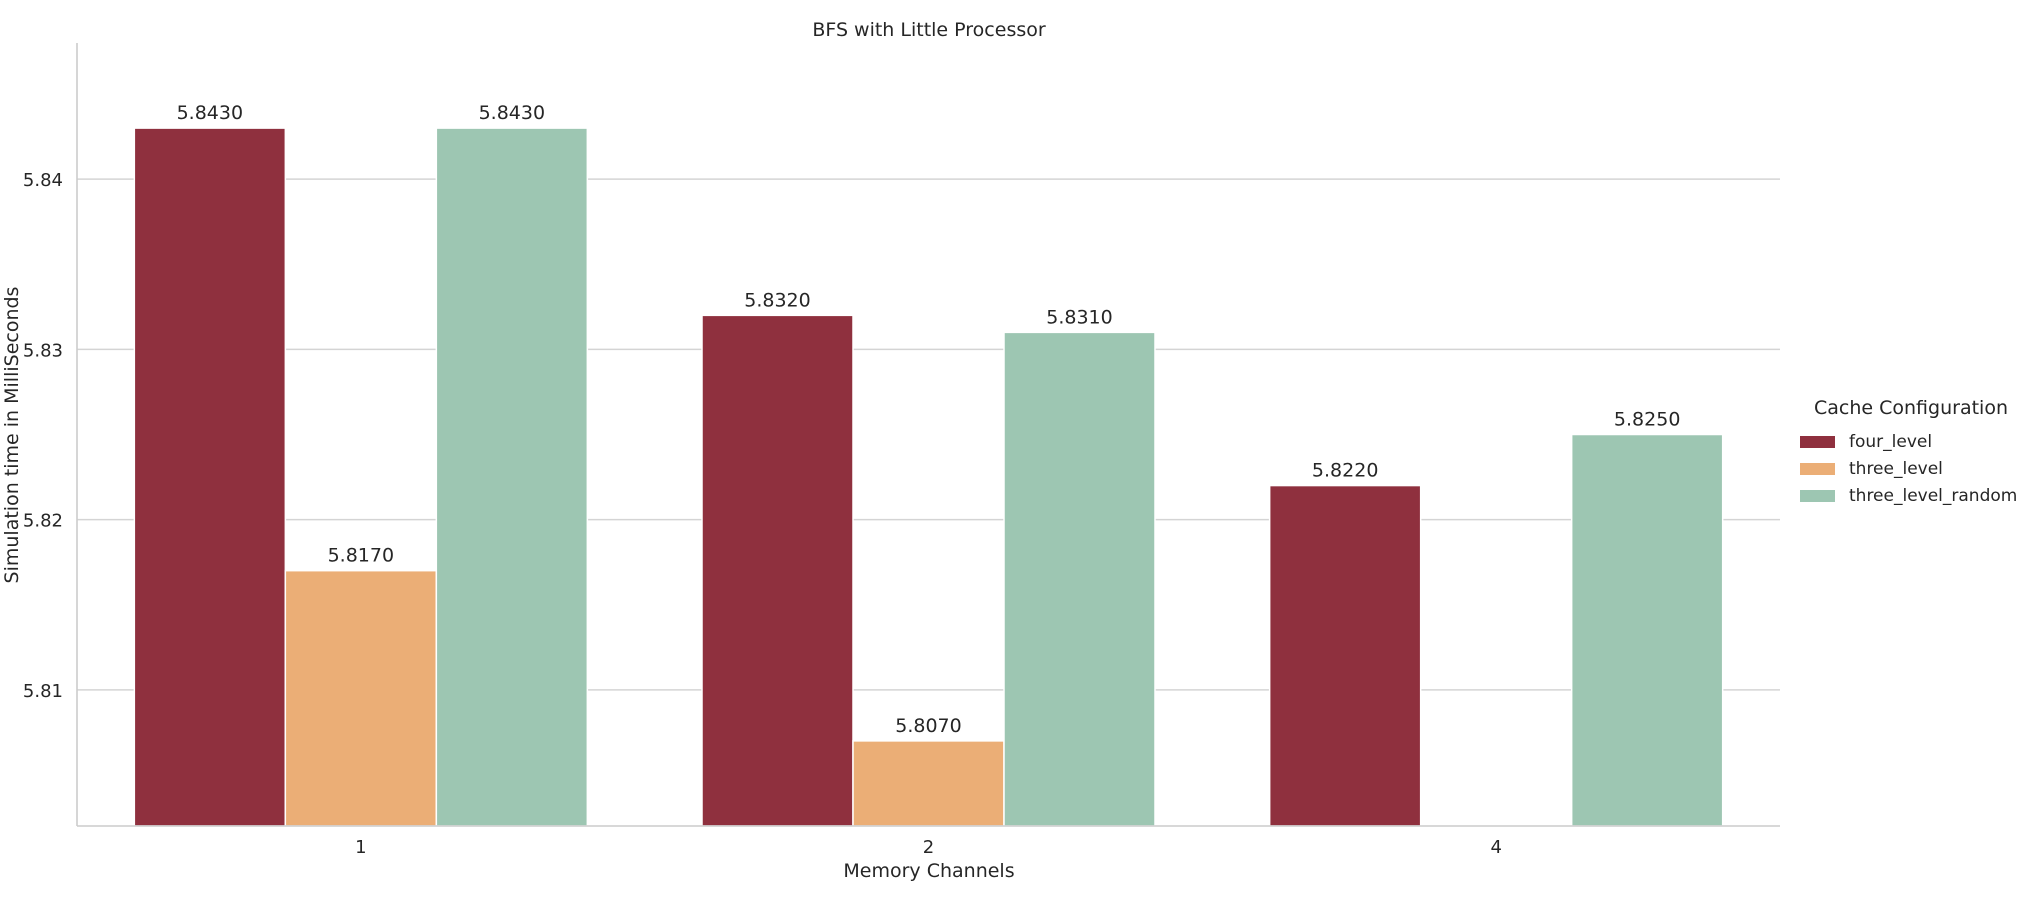  I want to click on legend-label: three_level_random, so click(1933, 496).